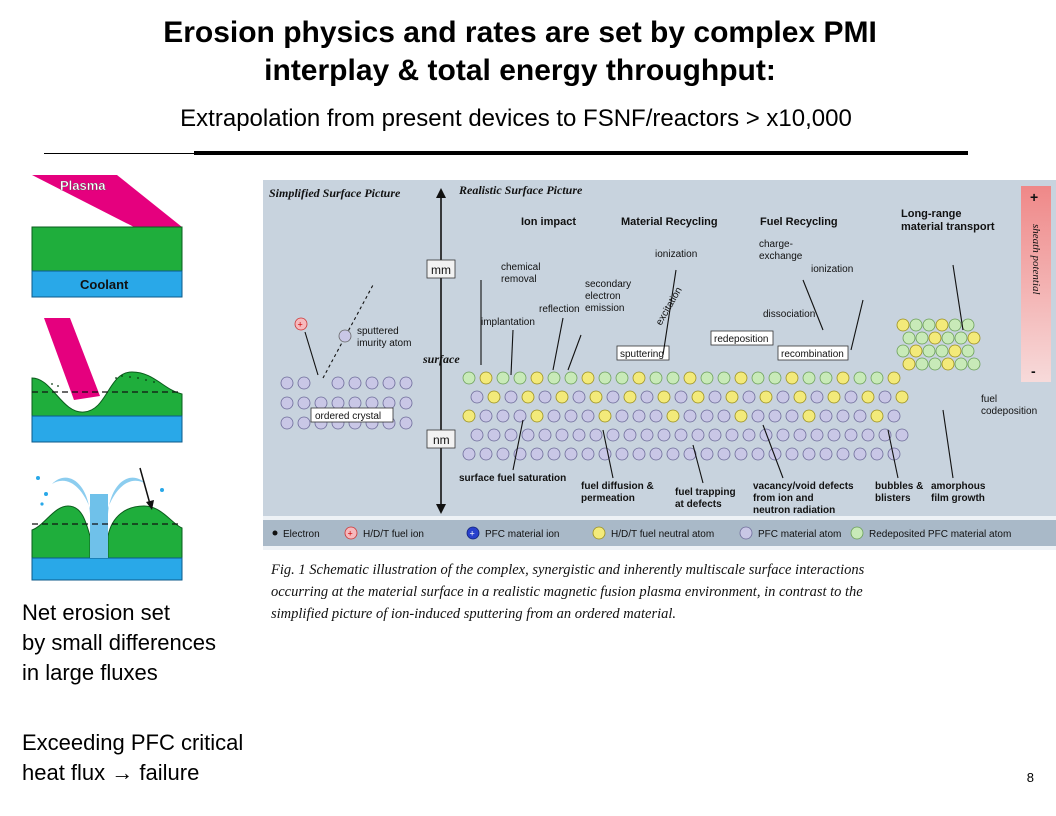 This screenshot has height=816, width=1056. Describe the element at coordinates (1009, 411) in the screenshot. I see `svg-text: codeposition` at that location.